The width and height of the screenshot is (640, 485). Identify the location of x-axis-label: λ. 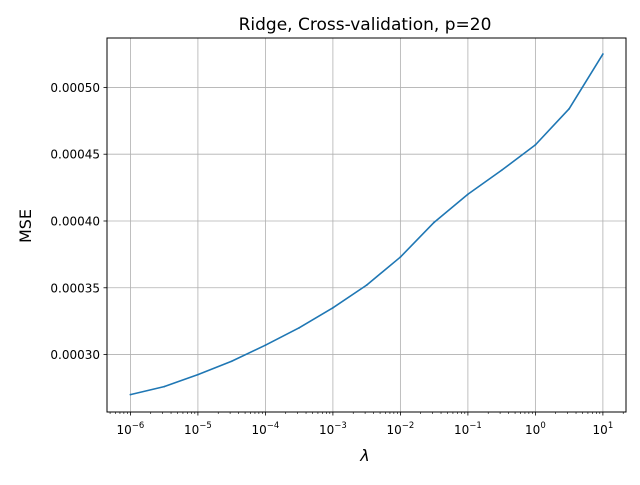
(364, 455).